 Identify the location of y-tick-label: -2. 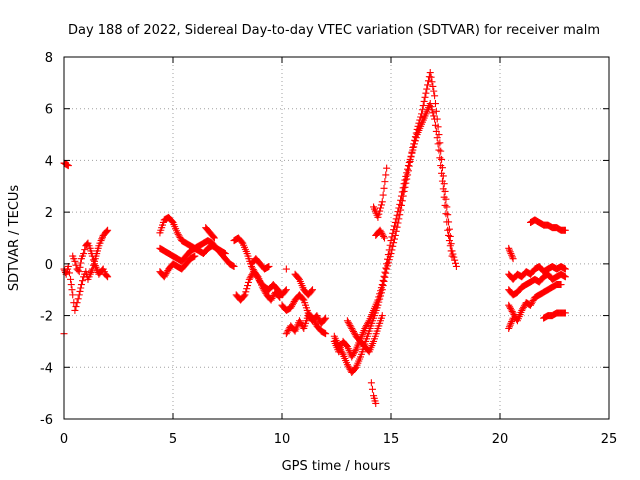
(46, 317).